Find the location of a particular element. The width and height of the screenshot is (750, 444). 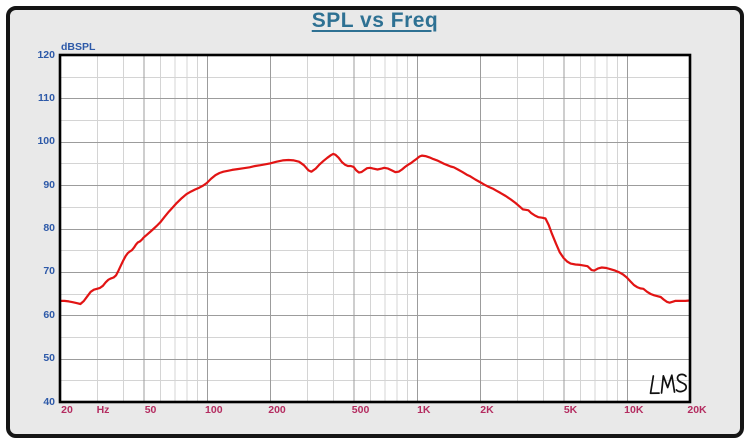

y-tick-label: 110 is located at coordinates (46, 97).